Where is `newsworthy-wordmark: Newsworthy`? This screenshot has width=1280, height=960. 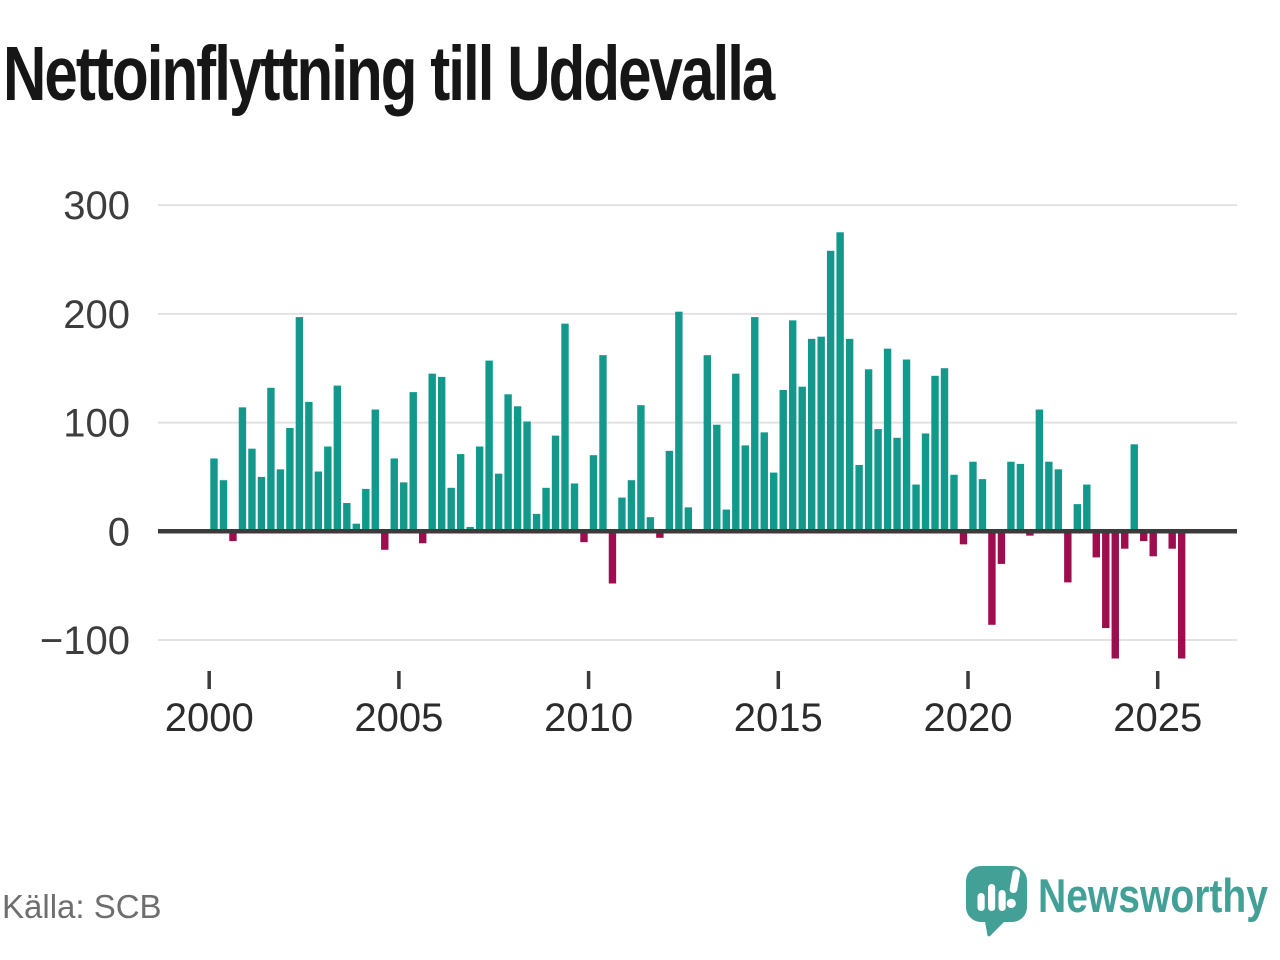 newsworthy-wordmark: Newsworthy is located at coordinates (1153, 895).